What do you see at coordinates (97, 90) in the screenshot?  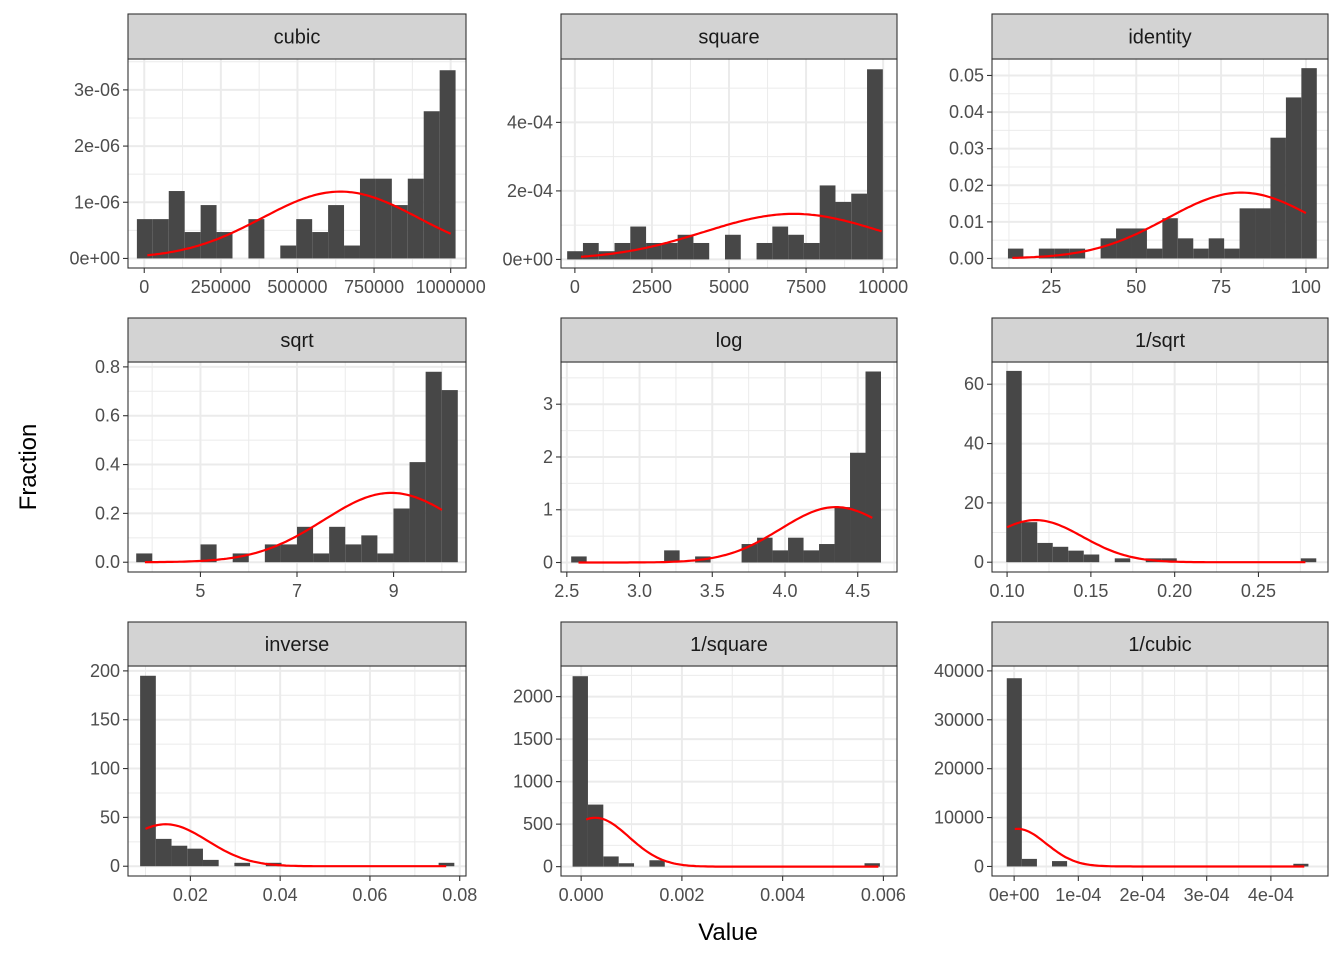 I see `y-tick-label: 3e-06` at bounding box center [97, 90].